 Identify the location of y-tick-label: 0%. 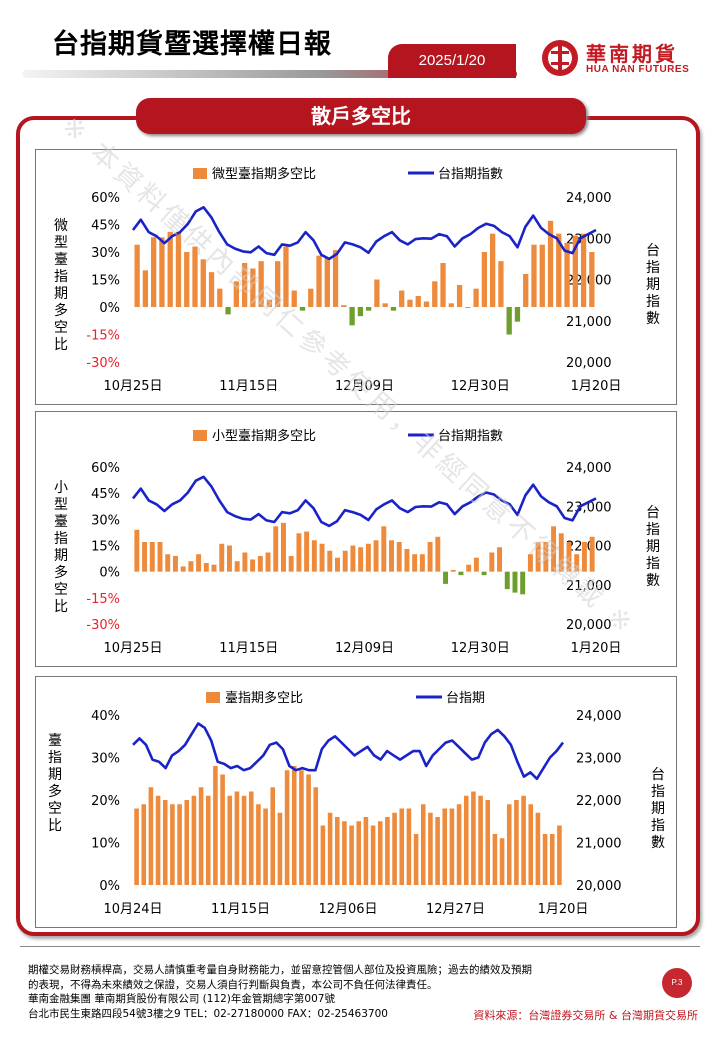
(109, 886).